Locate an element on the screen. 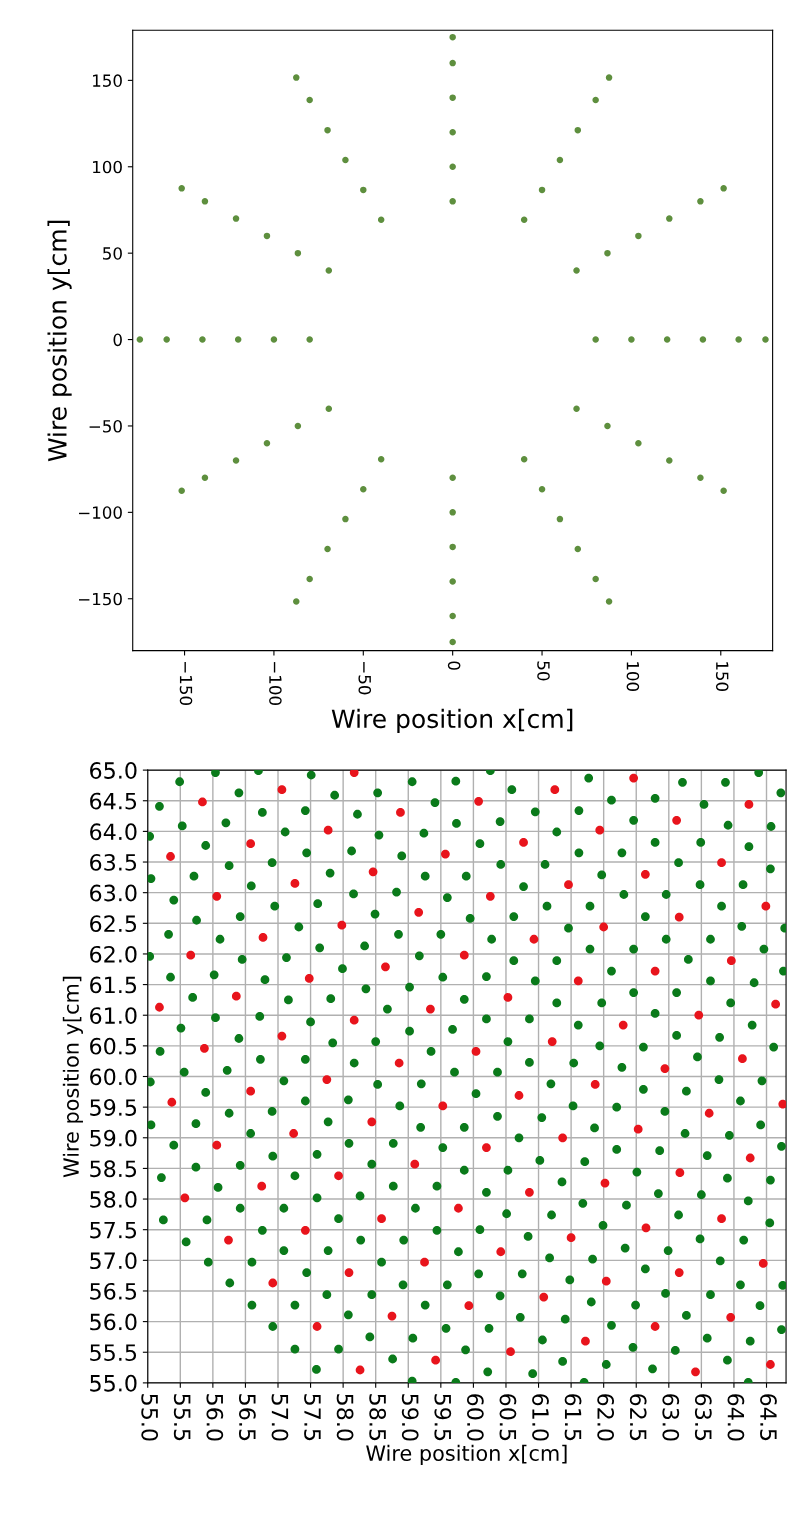 This screenshot has height=1513, width=790. x-tick-label: 50 is located at coordinates (543, 671).